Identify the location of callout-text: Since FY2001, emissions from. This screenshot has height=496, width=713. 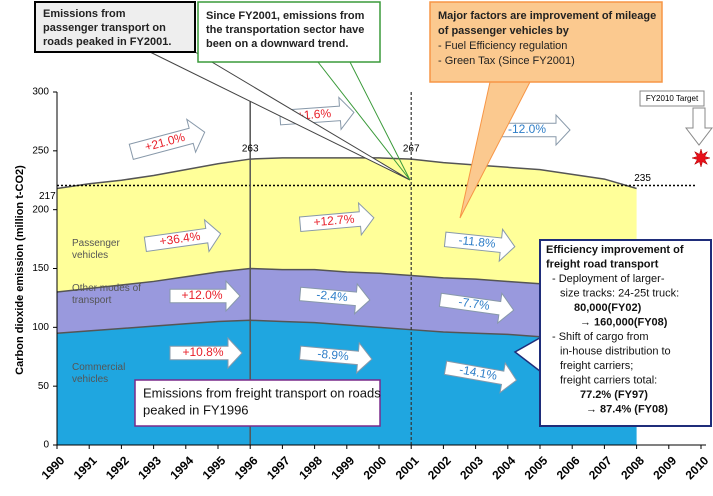
(285, 16).